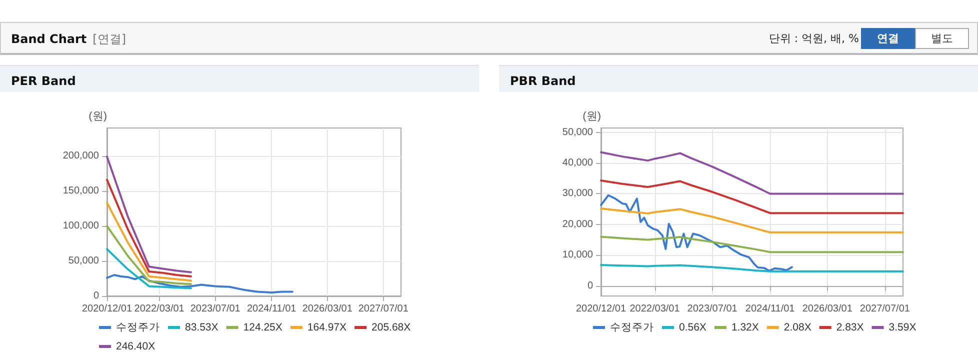 Image resolution: width=978 pixels, height=364 pixels. What do you see at coordinates (798, 328) in the screenshot?
I see `legend-label: 2.08X` at bounding box center [798, 328].